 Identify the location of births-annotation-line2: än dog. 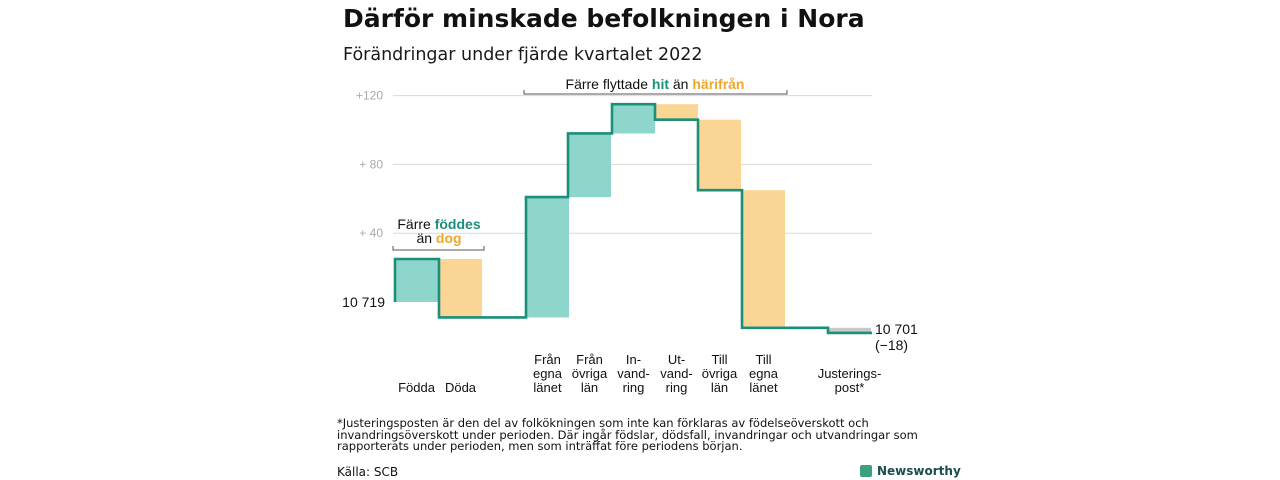
(438, 238).